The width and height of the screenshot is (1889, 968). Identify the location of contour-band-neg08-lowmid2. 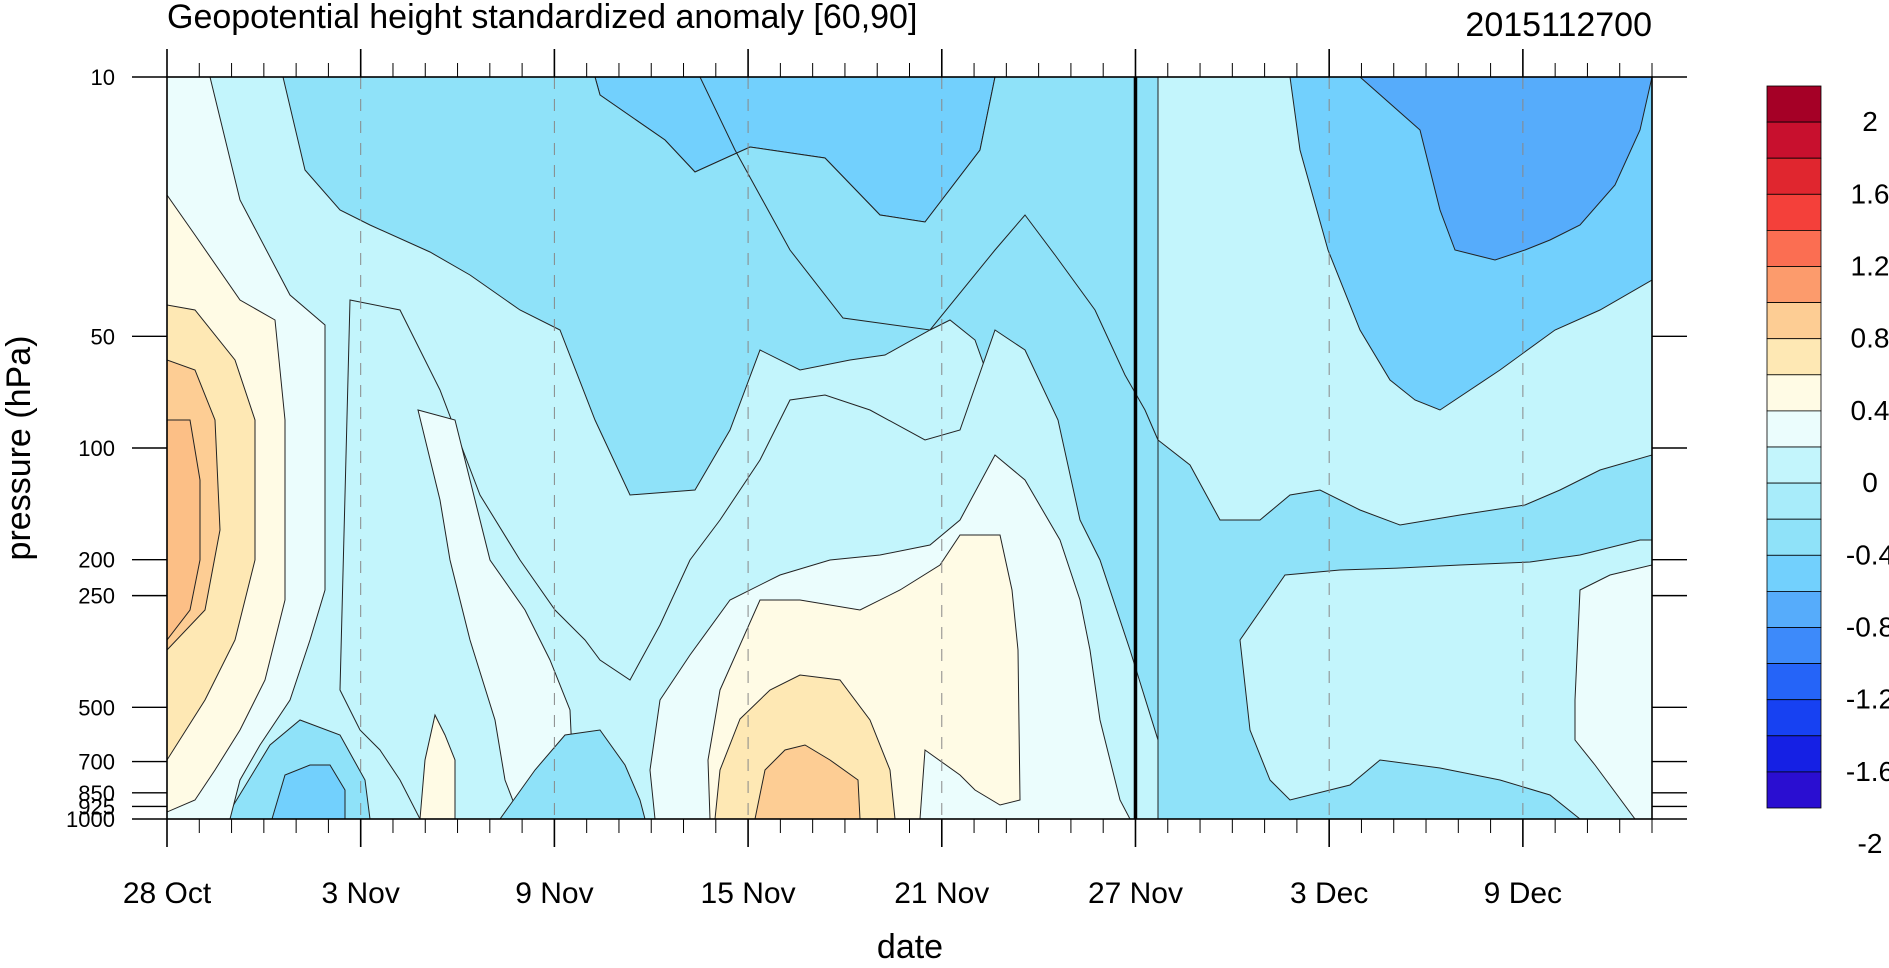
(572, 774).